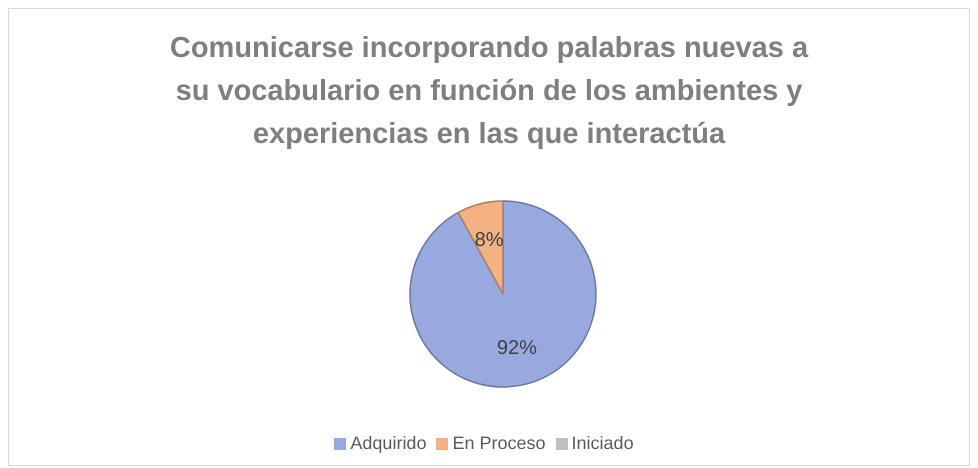  What do you see at coordinates (517, 348) in the screenshot?
I see `data-label: 92%` at bounding box center [517, 348].